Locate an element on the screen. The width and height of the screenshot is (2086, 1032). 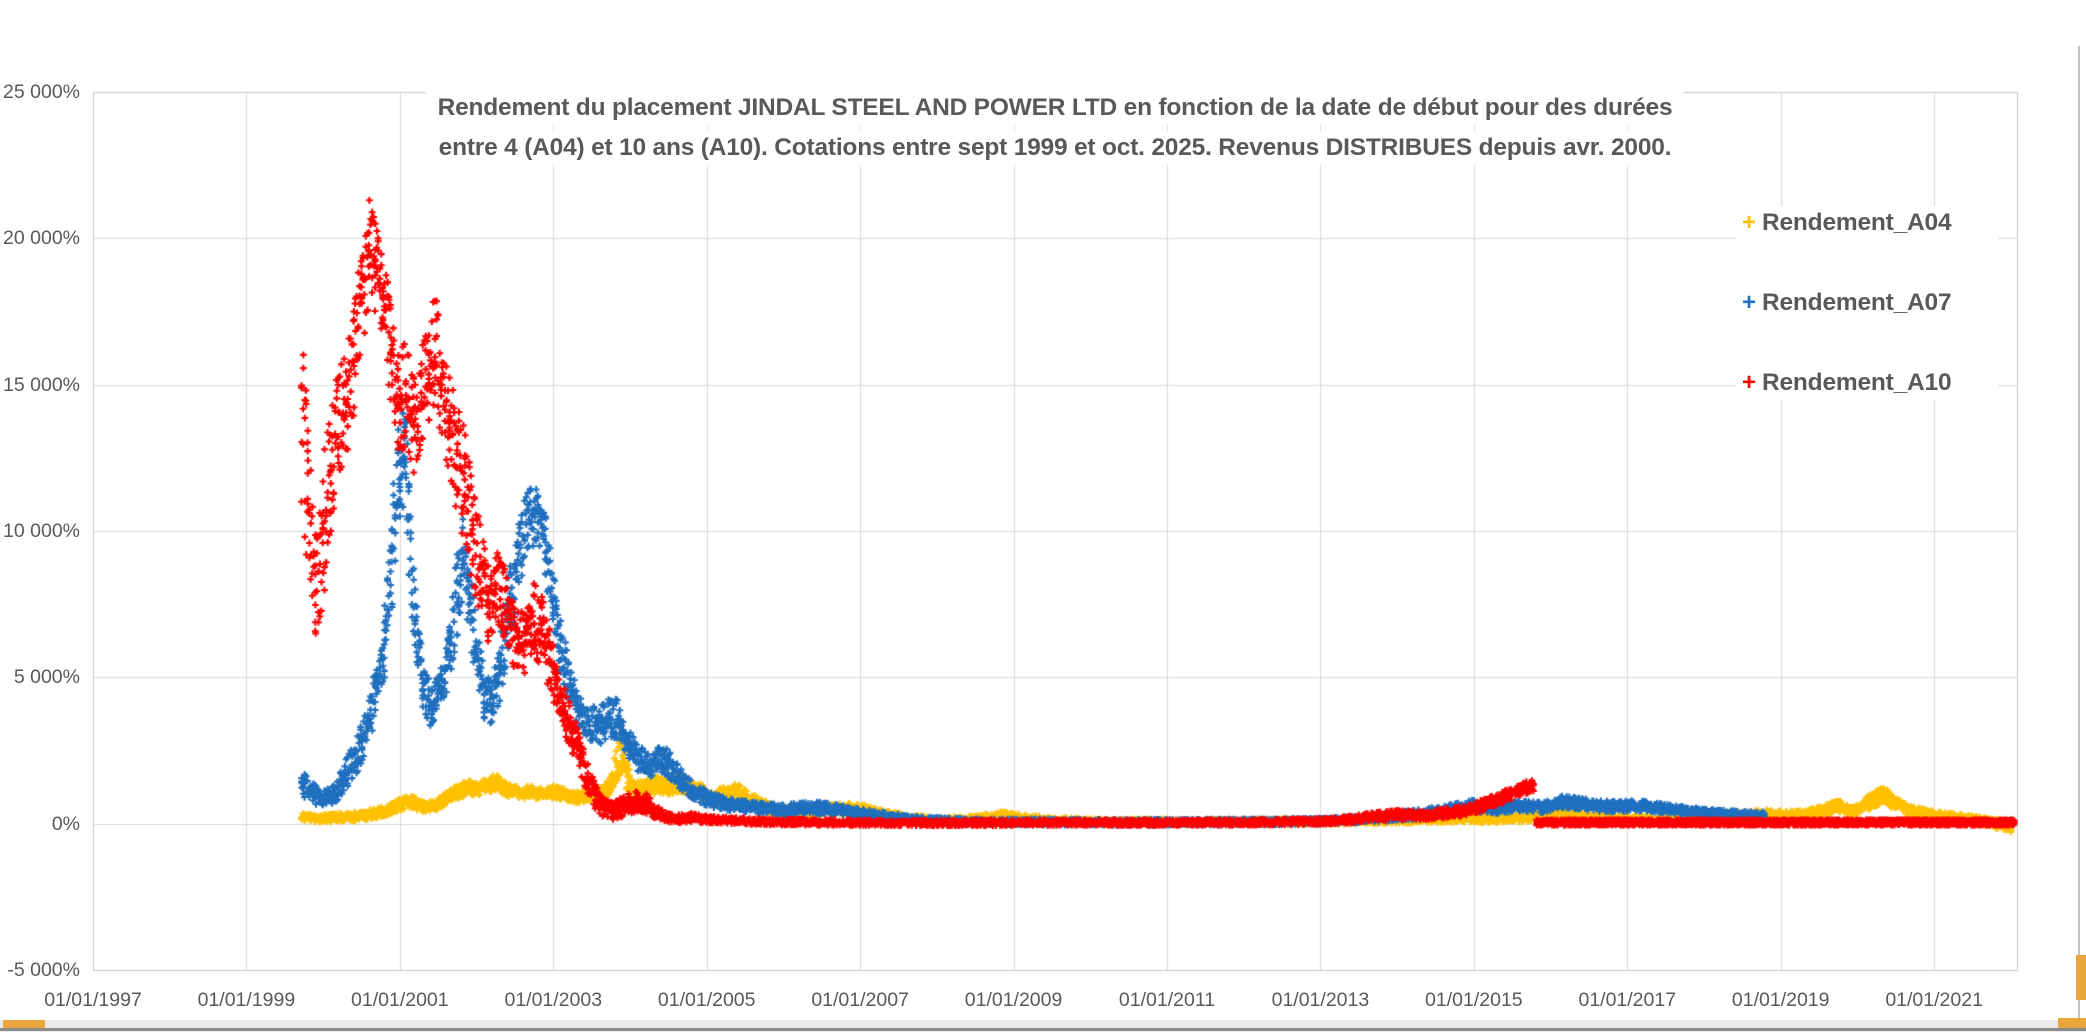
legend-item-rendement-a10: + Rendement_A10 is located at coordinates (1867, 383).